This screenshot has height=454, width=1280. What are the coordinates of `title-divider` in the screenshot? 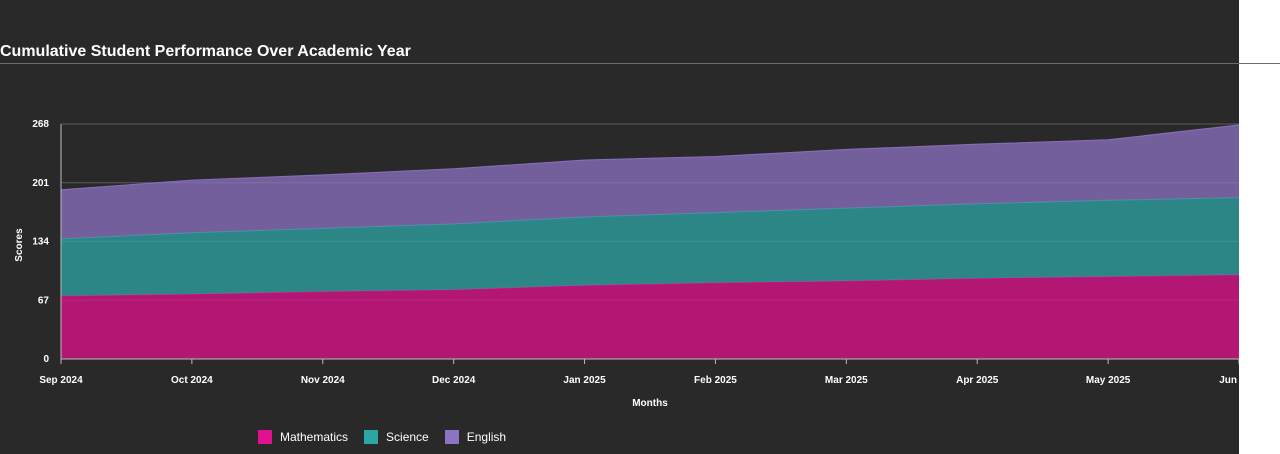 It's located at (640, 63).